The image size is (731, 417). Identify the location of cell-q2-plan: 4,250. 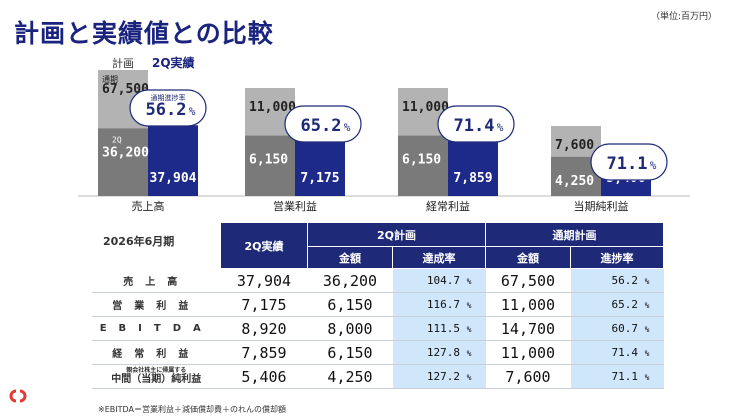
(350, 376).